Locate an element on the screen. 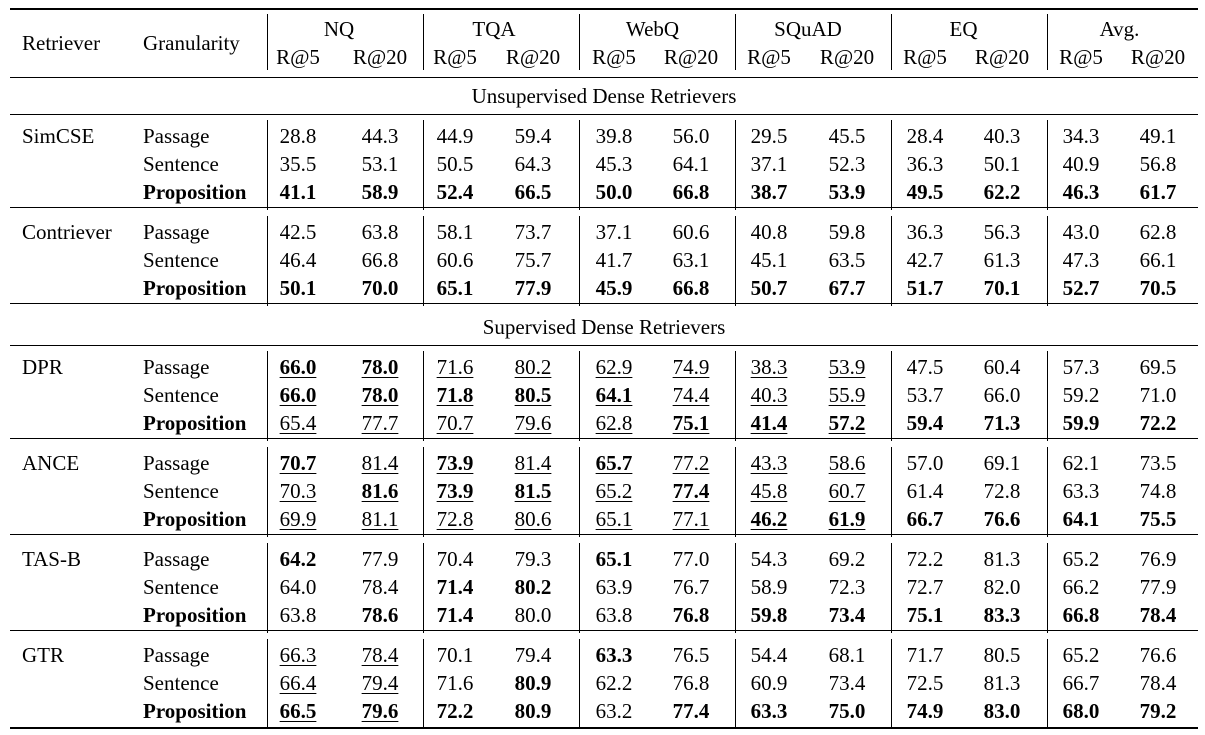  score-cell: 66.0 is located at coordinates (298, 367).